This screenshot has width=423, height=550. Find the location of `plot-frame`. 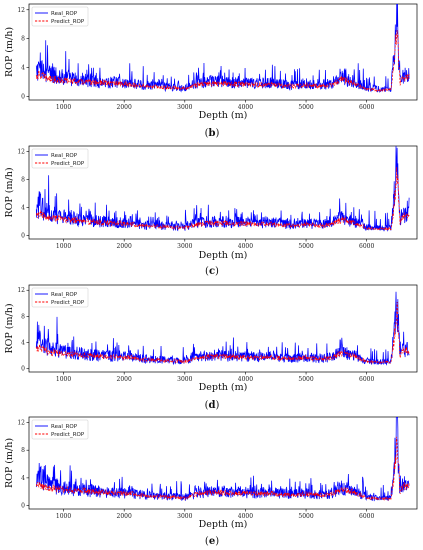

plot-frame is located at coordinates (223, 328).